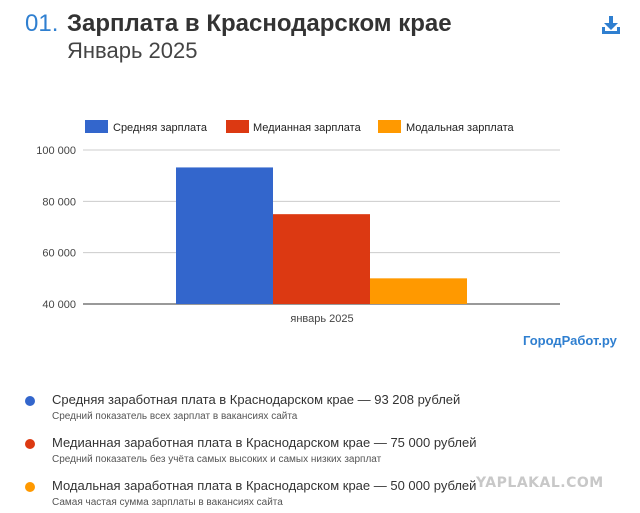  What do you see at coordinates (30, 444) in the screenshot?
I see `median-dot` at bounding box center [30, 444].